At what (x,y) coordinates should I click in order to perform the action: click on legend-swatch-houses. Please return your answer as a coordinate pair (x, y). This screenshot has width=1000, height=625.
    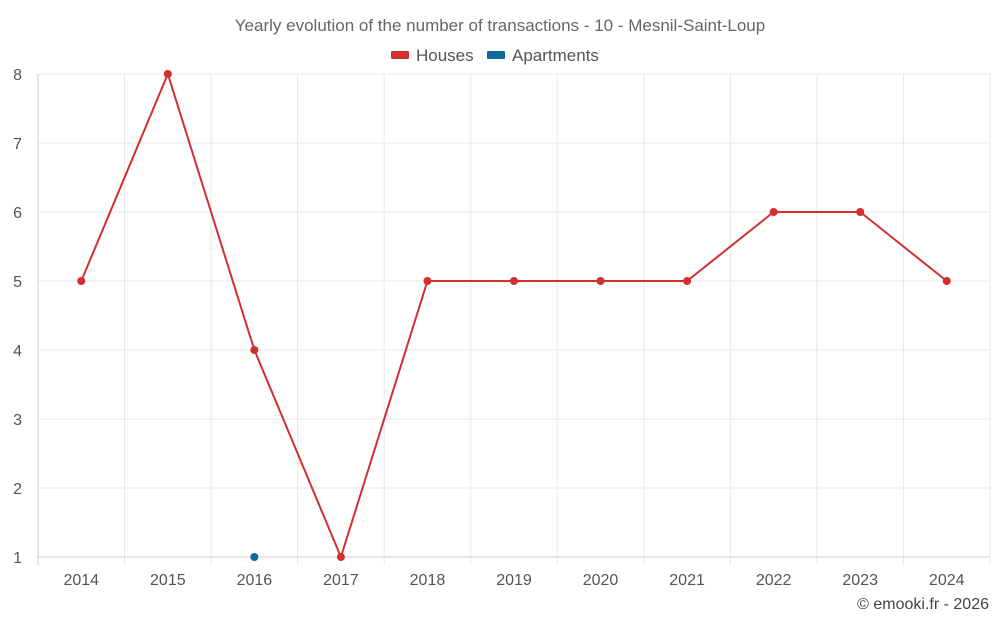
    Looking at the image, I should click on (400, 55).